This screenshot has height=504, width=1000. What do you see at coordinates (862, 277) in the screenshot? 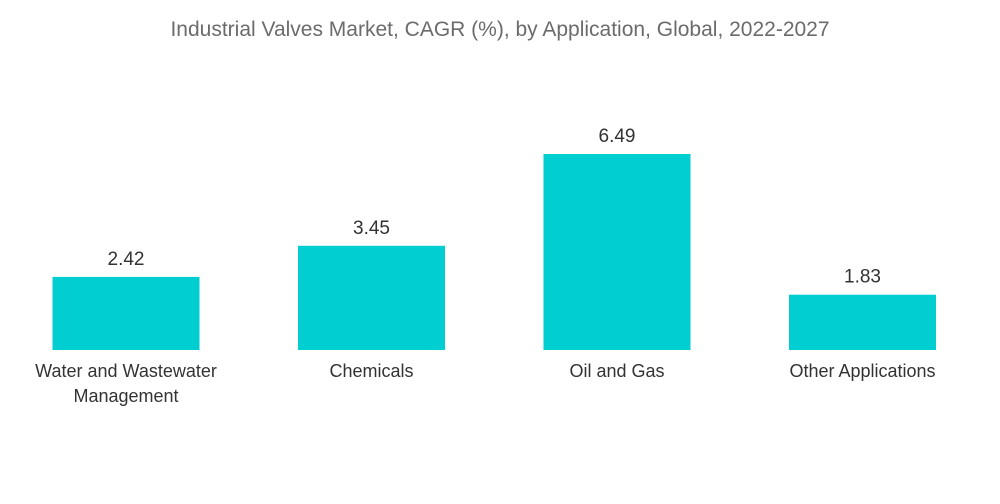
I see `bar-value-label: 1.83` at bounding box center [862, 277].